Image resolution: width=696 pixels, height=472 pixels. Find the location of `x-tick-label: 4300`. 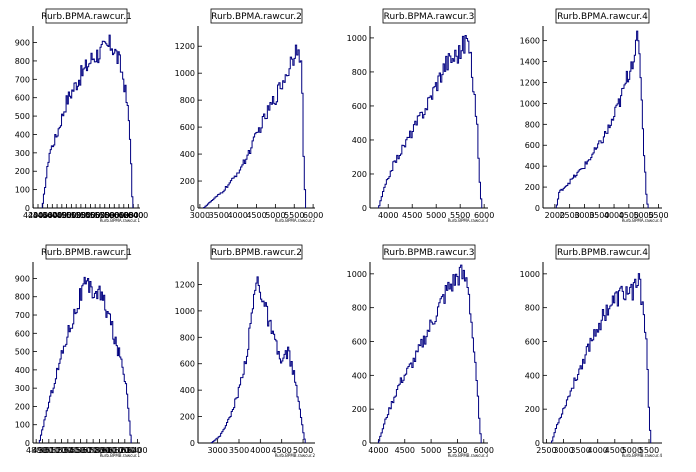

x-tick-label: 4300 is located at coordinates (38, 215).